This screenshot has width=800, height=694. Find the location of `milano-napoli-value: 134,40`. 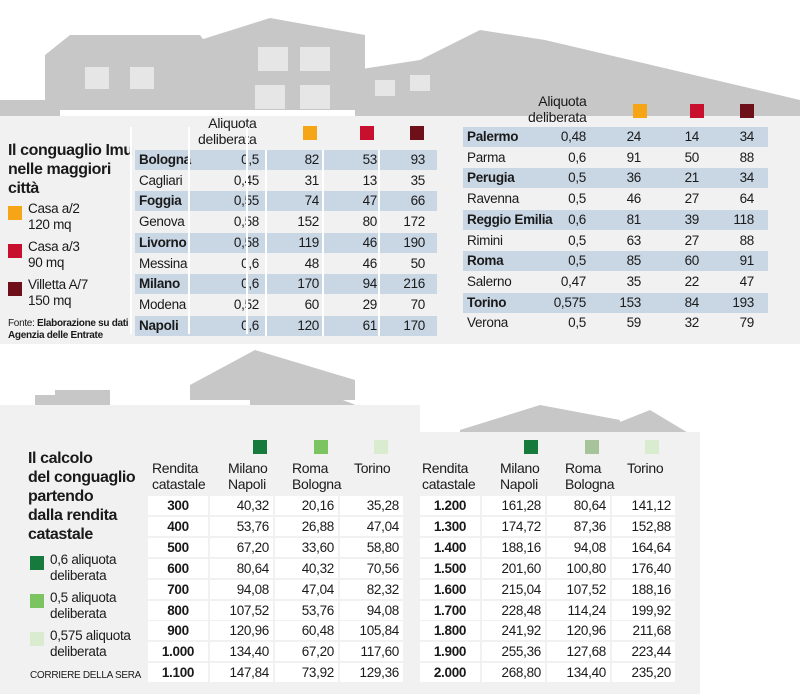

milano-napoli-value: 134,40 is located at coordinates (241, 652).